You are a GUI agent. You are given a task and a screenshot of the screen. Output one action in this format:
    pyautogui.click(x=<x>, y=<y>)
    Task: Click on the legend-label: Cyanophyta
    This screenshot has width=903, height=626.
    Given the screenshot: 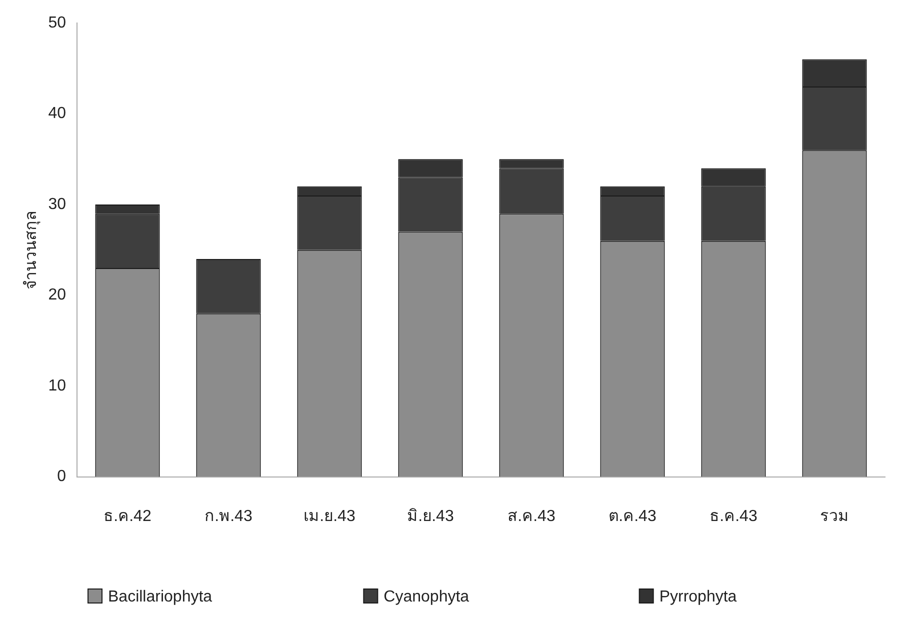 What is the action you would take?
    pyautogui.click(x=427, y=597)
    